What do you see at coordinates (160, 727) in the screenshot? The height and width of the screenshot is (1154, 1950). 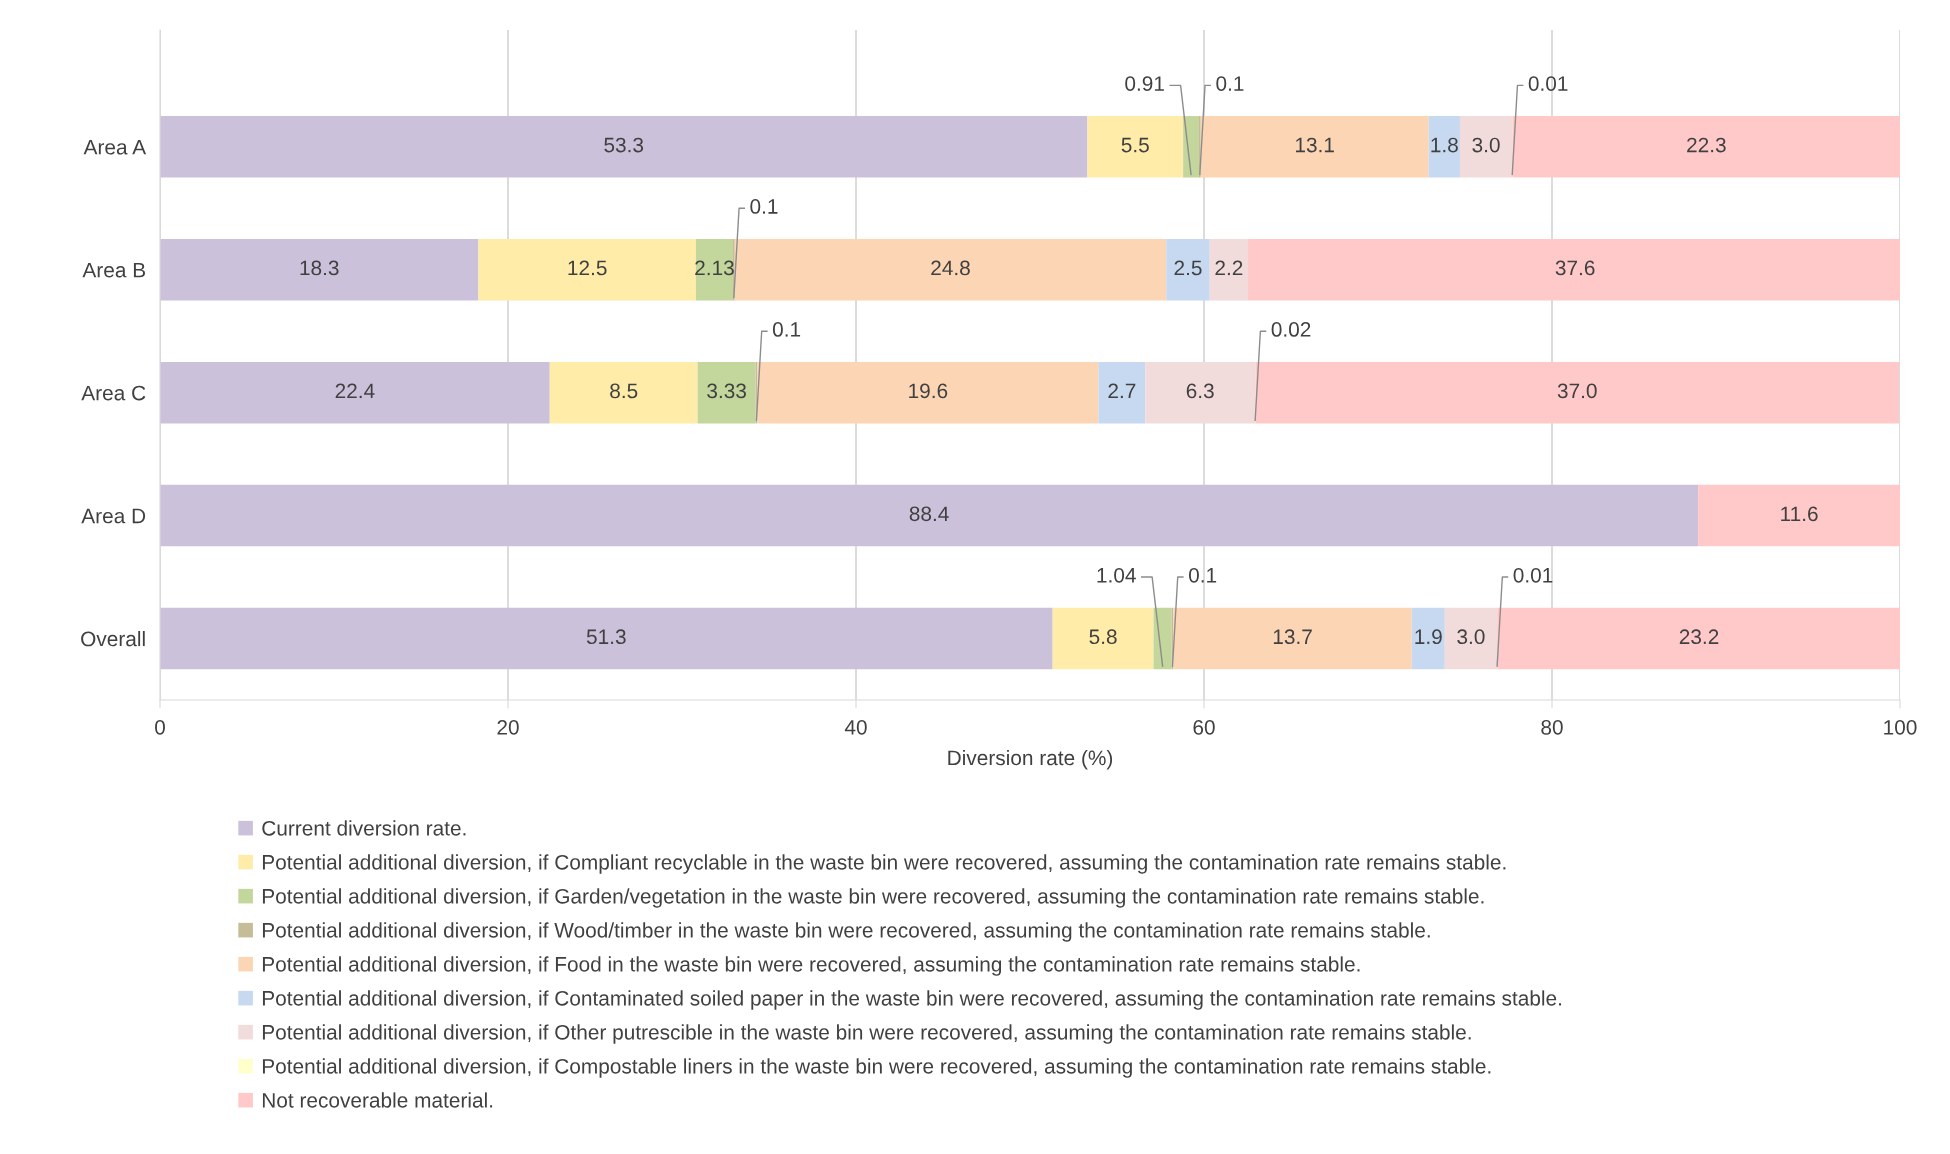 I see `x-tick-label: 0` at bounding box center [160, 727].